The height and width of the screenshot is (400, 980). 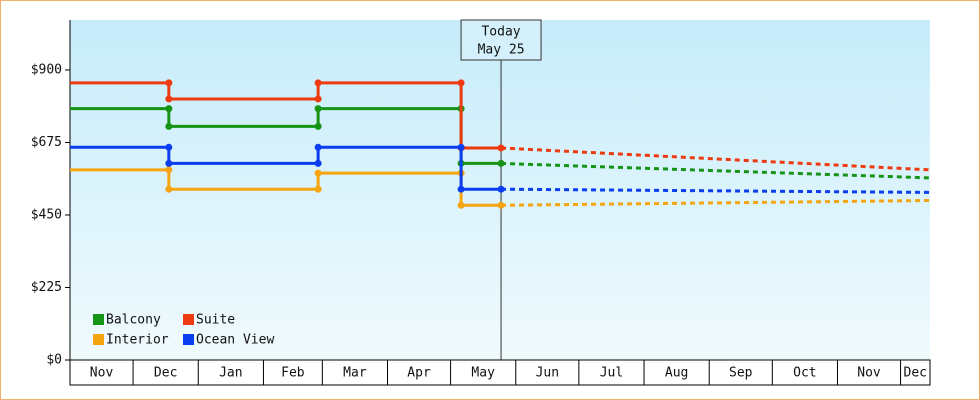 What do you see at coordinates (46, 142) in the screenshot?
I see `y-tick-label: $675` at bounding box center [46, 142].